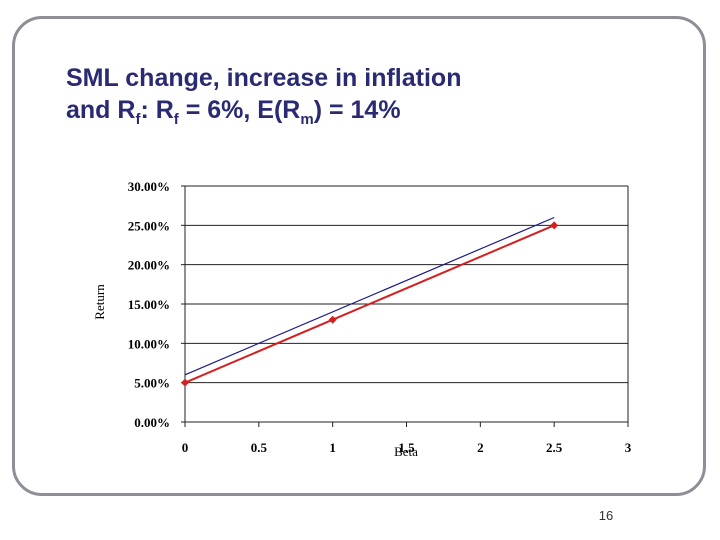  I want to click on y-tick-label: 0.00%, so click(152, 422).